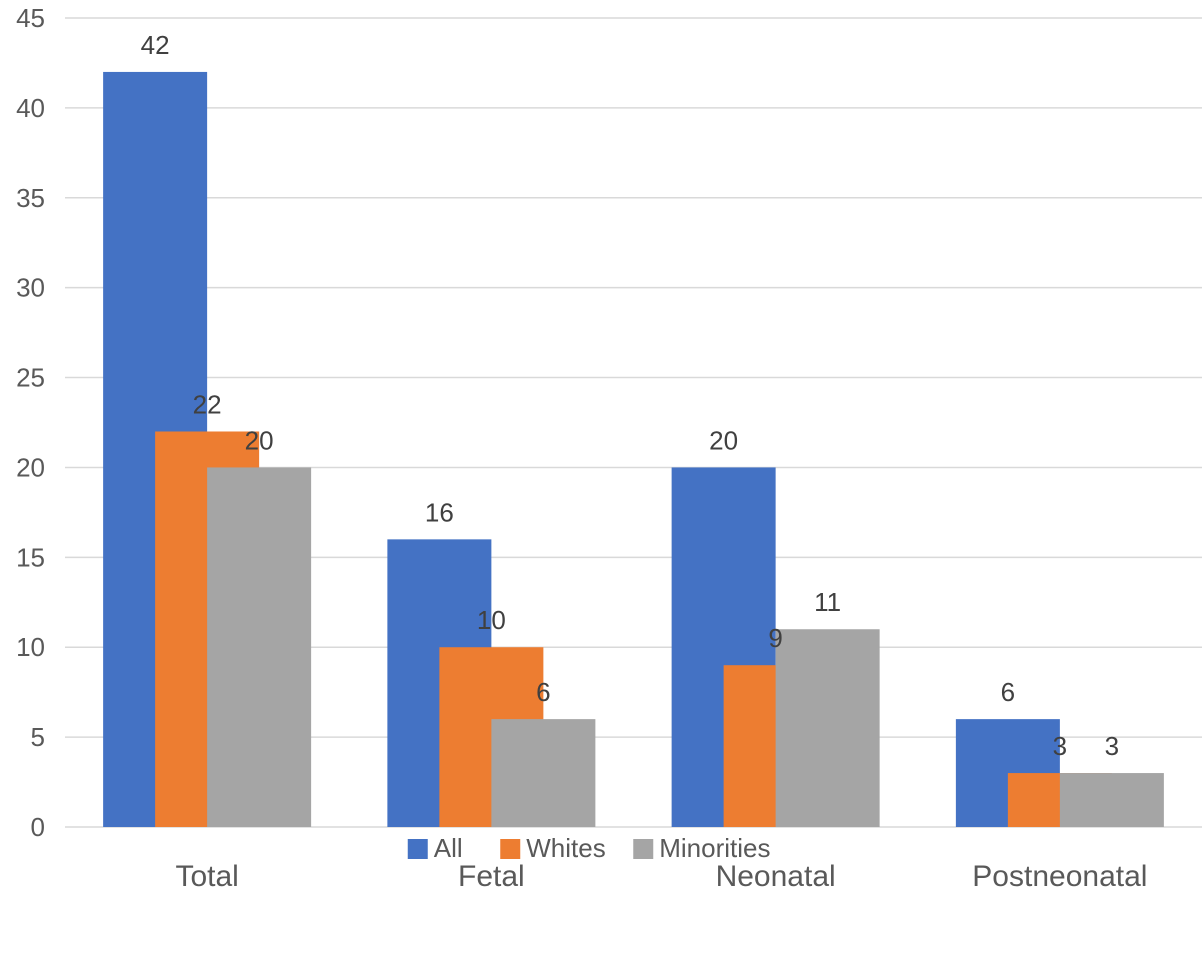 This screenshot has width=1202, height=958. Describe the element at coordinates (827, 602) in the screenshot. I see `data-label-minorities-neonatal: 11` at that location.